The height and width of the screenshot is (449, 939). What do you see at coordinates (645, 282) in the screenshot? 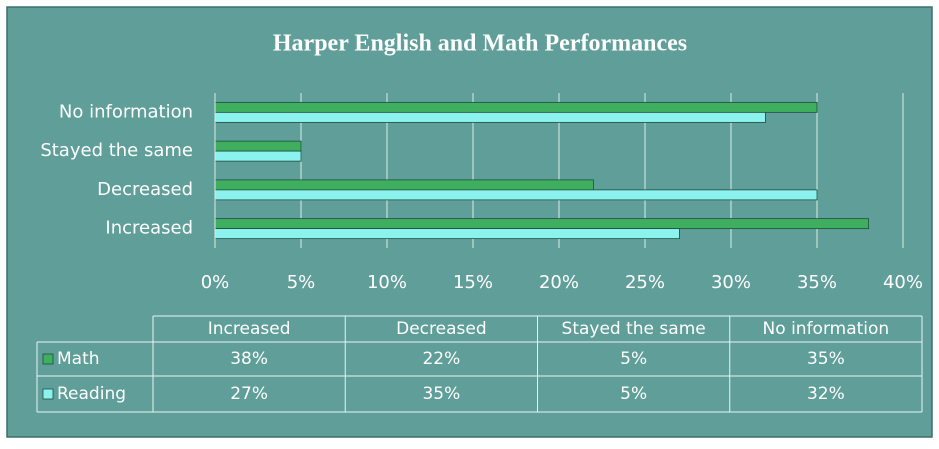
I see `x-tick-label: 25%` at bounding box center [645, 282].